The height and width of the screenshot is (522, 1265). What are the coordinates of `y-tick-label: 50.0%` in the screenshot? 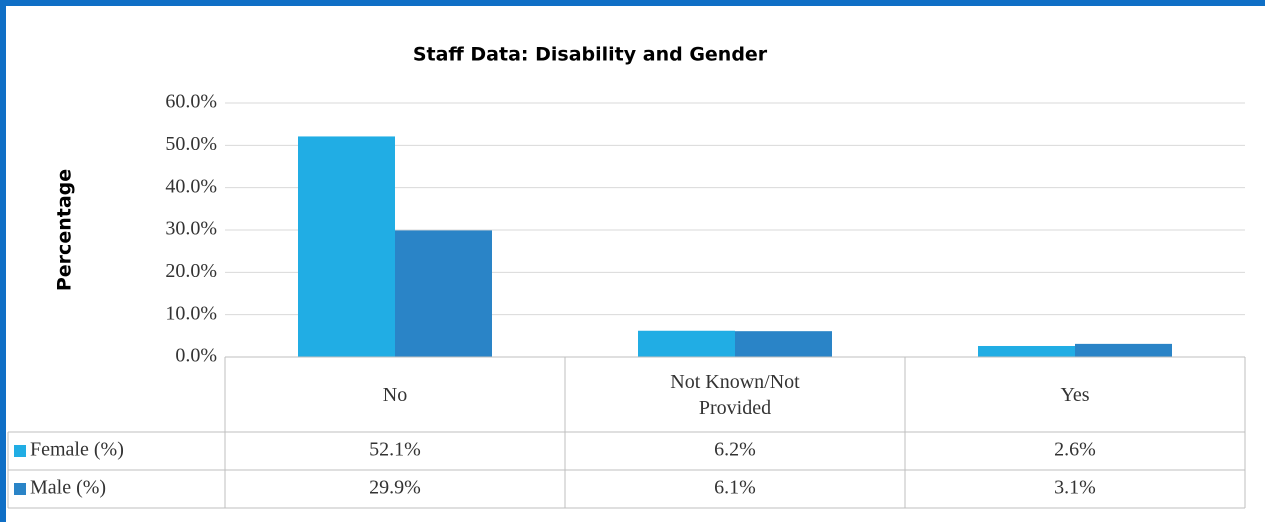 It's located at (191, 144).